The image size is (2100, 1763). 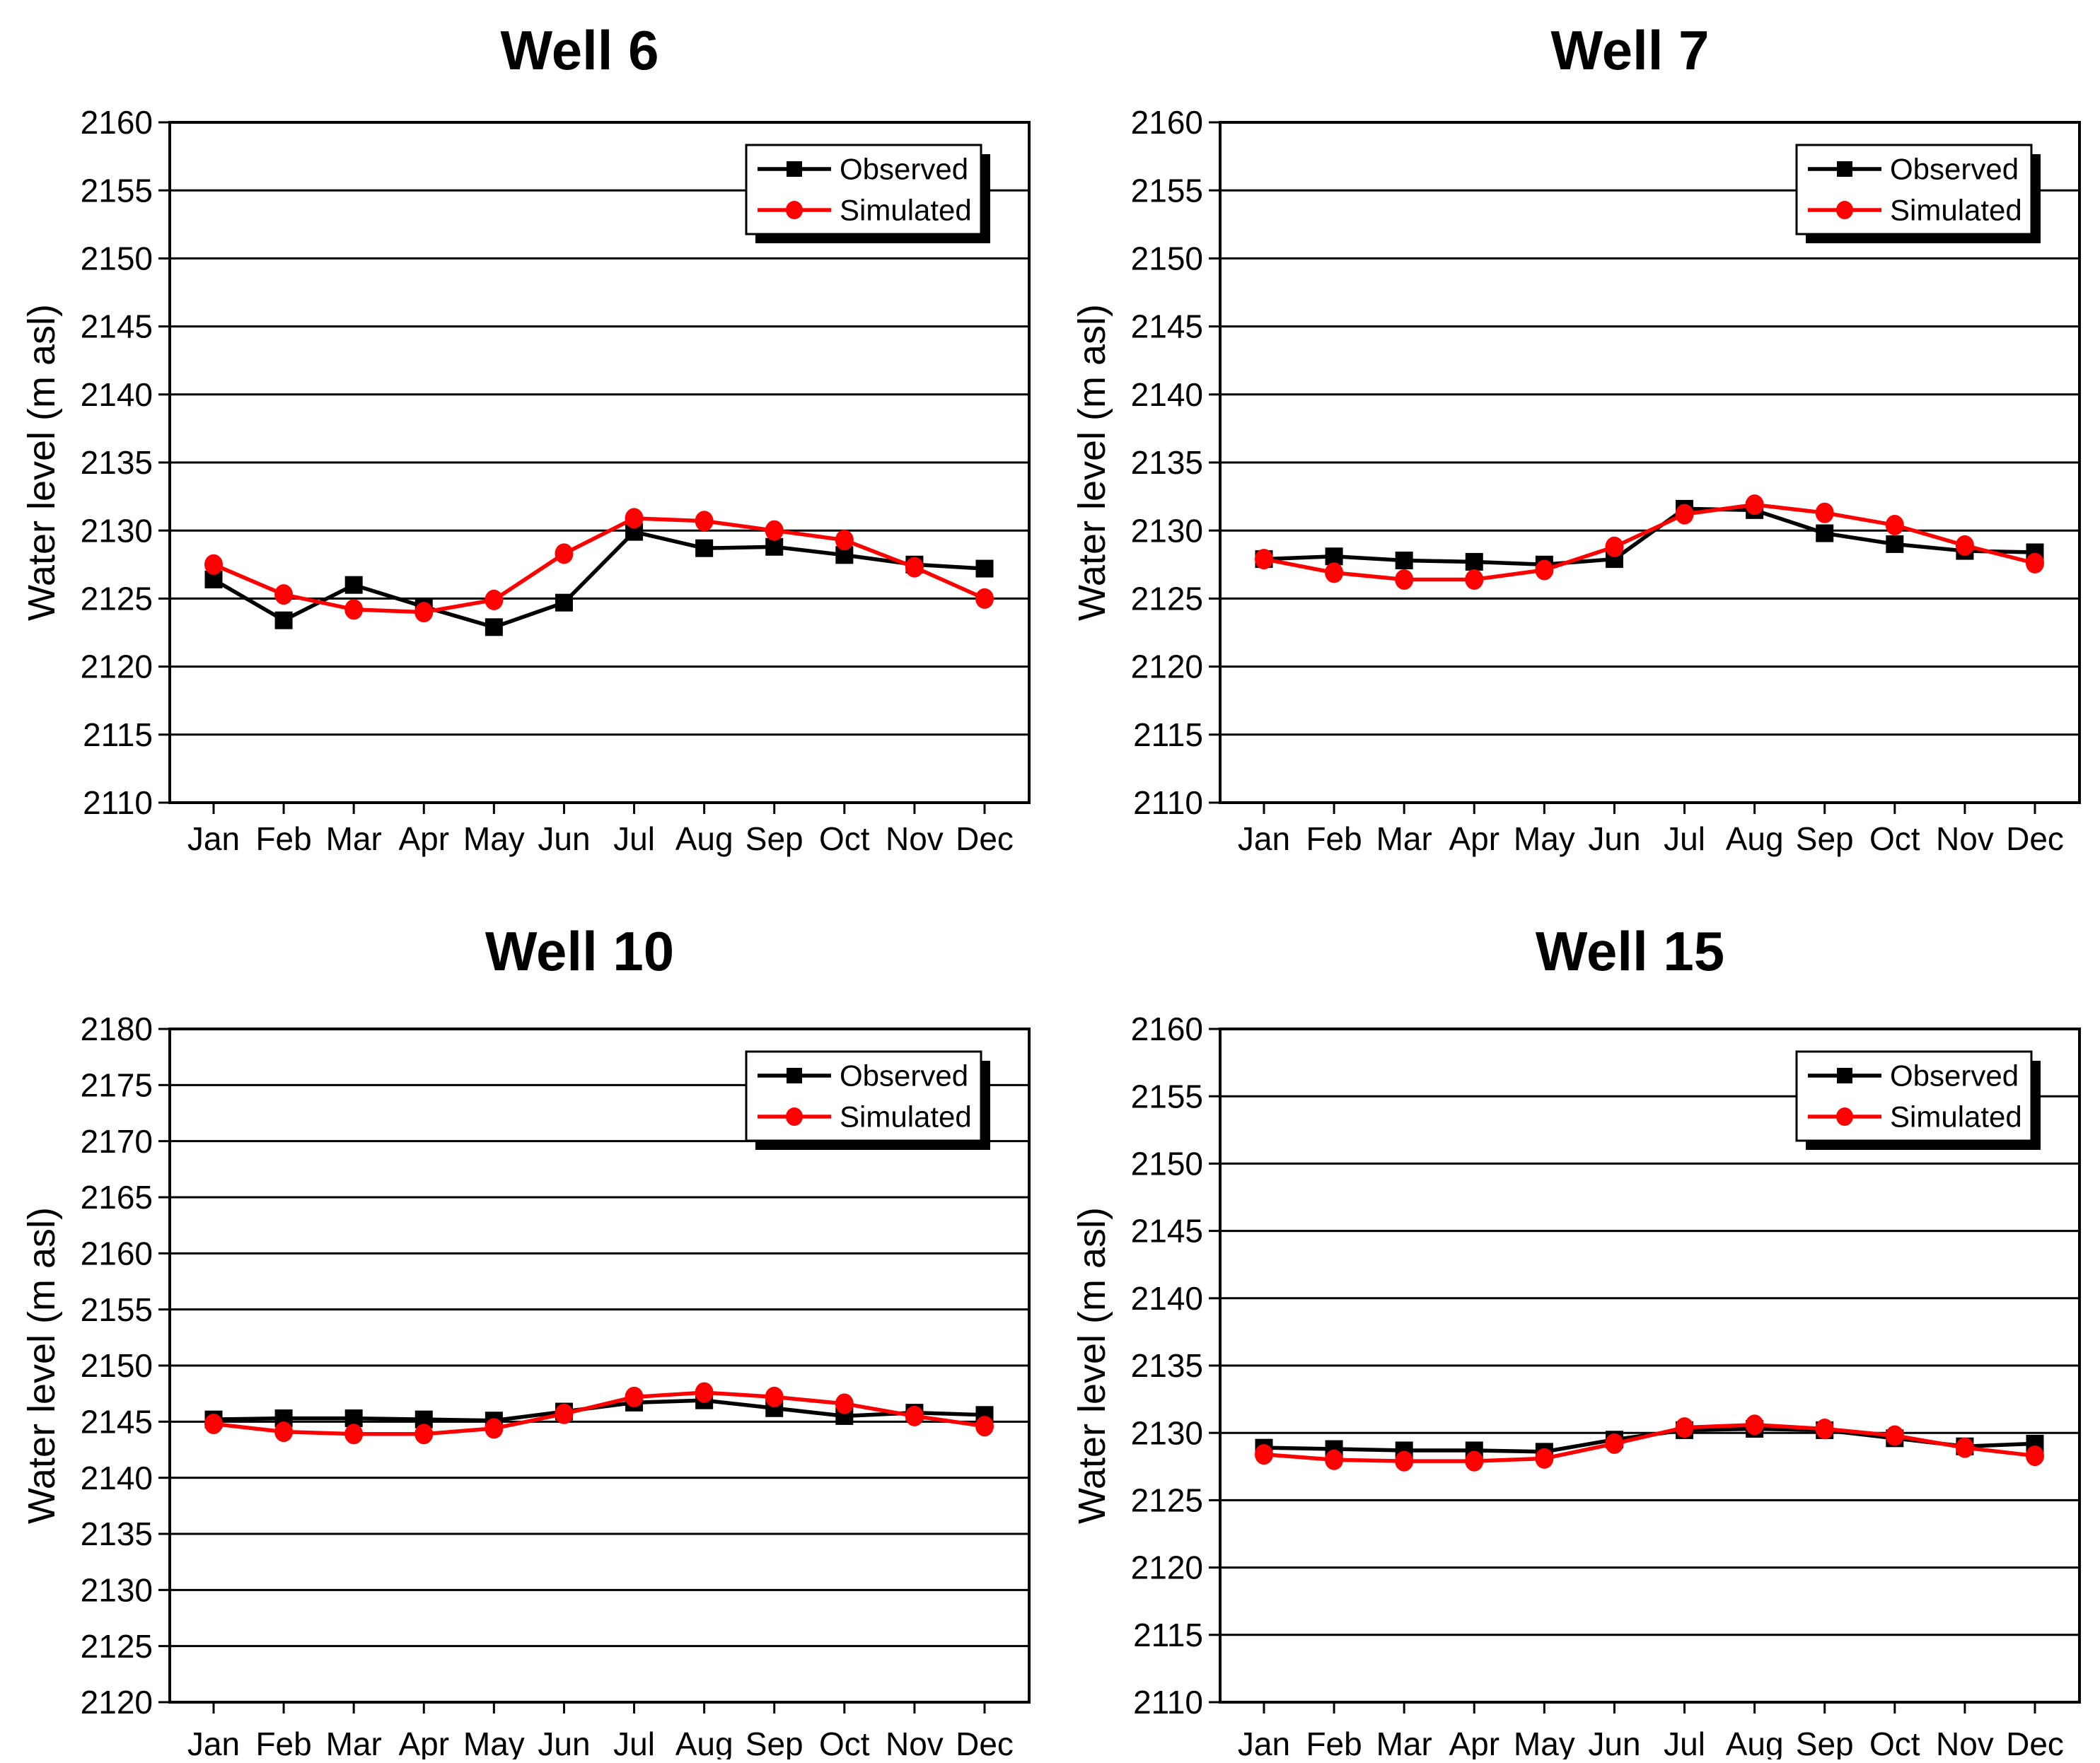 What do you see at coordinates (118, 734) in the screenshot?
I see `y-tick-label: 2115` at bounding box center [118, 734].